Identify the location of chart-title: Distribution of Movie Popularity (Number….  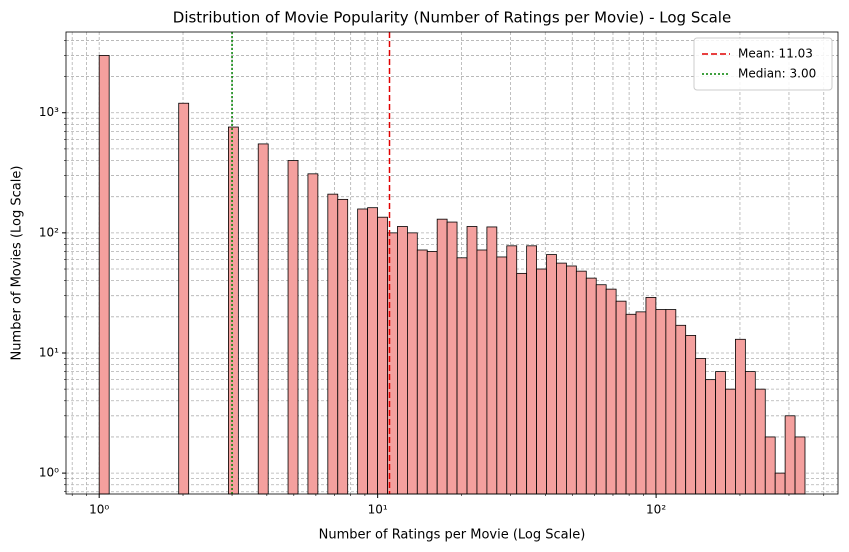
(452, 18).